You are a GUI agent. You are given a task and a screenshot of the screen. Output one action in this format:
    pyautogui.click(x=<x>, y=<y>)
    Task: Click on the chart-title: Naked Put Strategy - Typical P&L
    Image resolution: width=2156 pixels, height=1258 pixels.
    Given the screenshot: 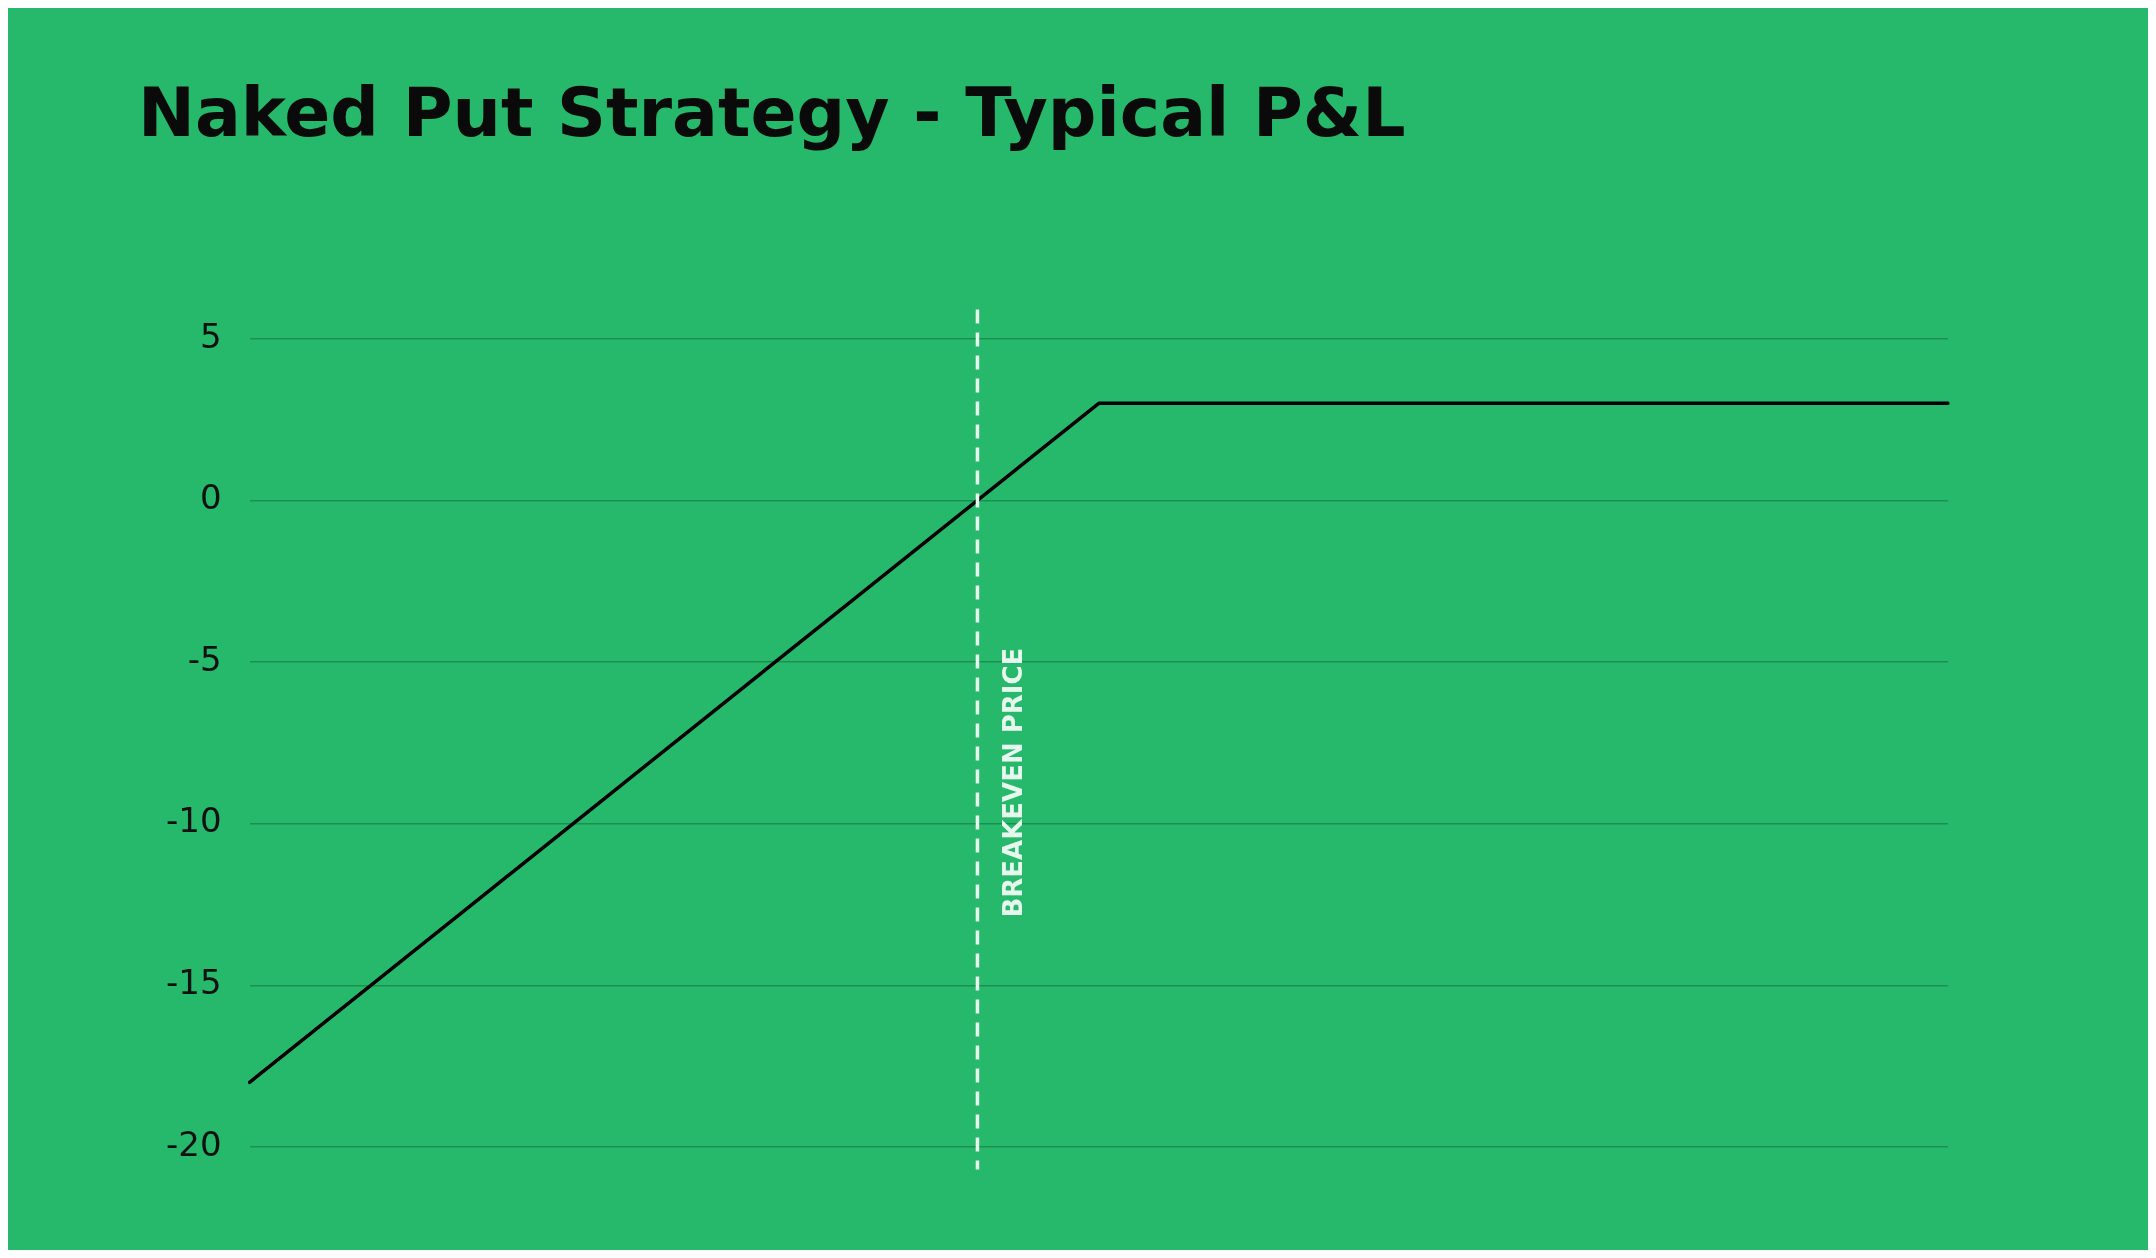 What is the action you would take?
    pyautogui.click(x=772, y=113)
    